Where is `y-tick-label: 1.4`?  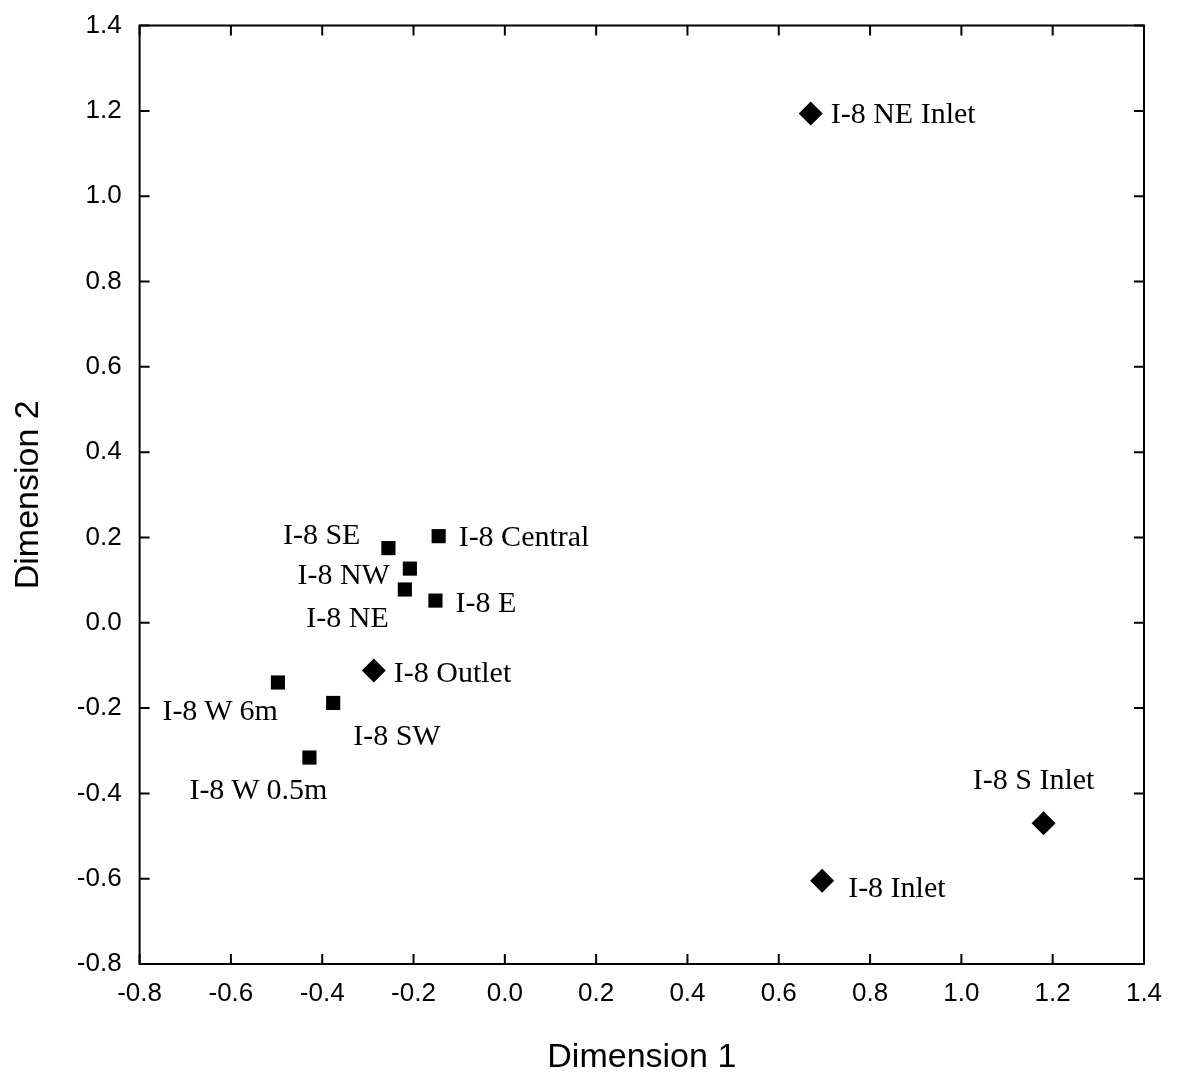
y-tick-label: 1.4 is located at coordinates (103, 23).